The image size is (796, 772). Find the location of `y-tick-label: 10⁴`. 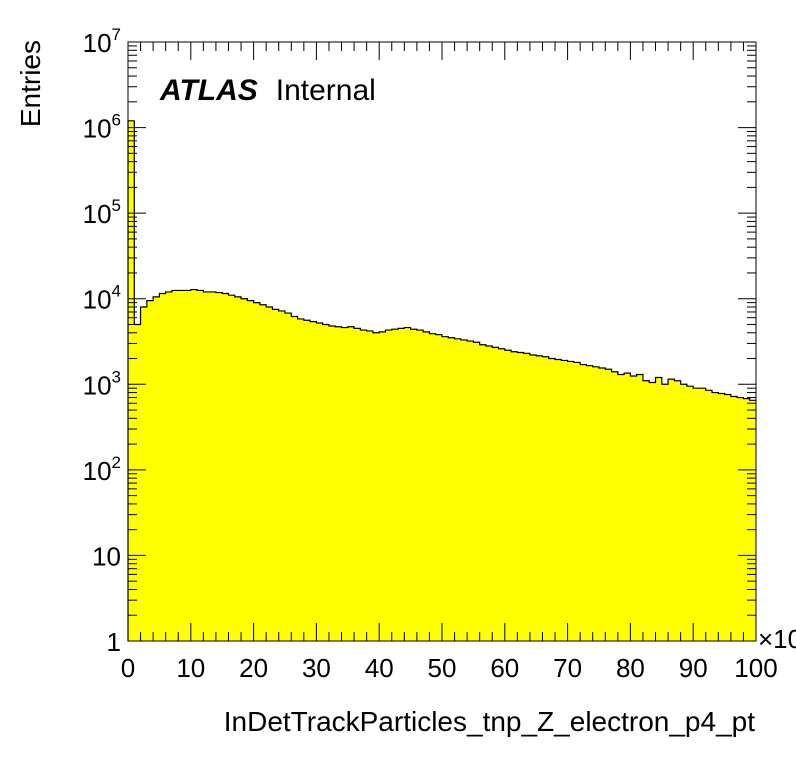

y-tick-label: 10⁴ is located at coordinates (102, 298).